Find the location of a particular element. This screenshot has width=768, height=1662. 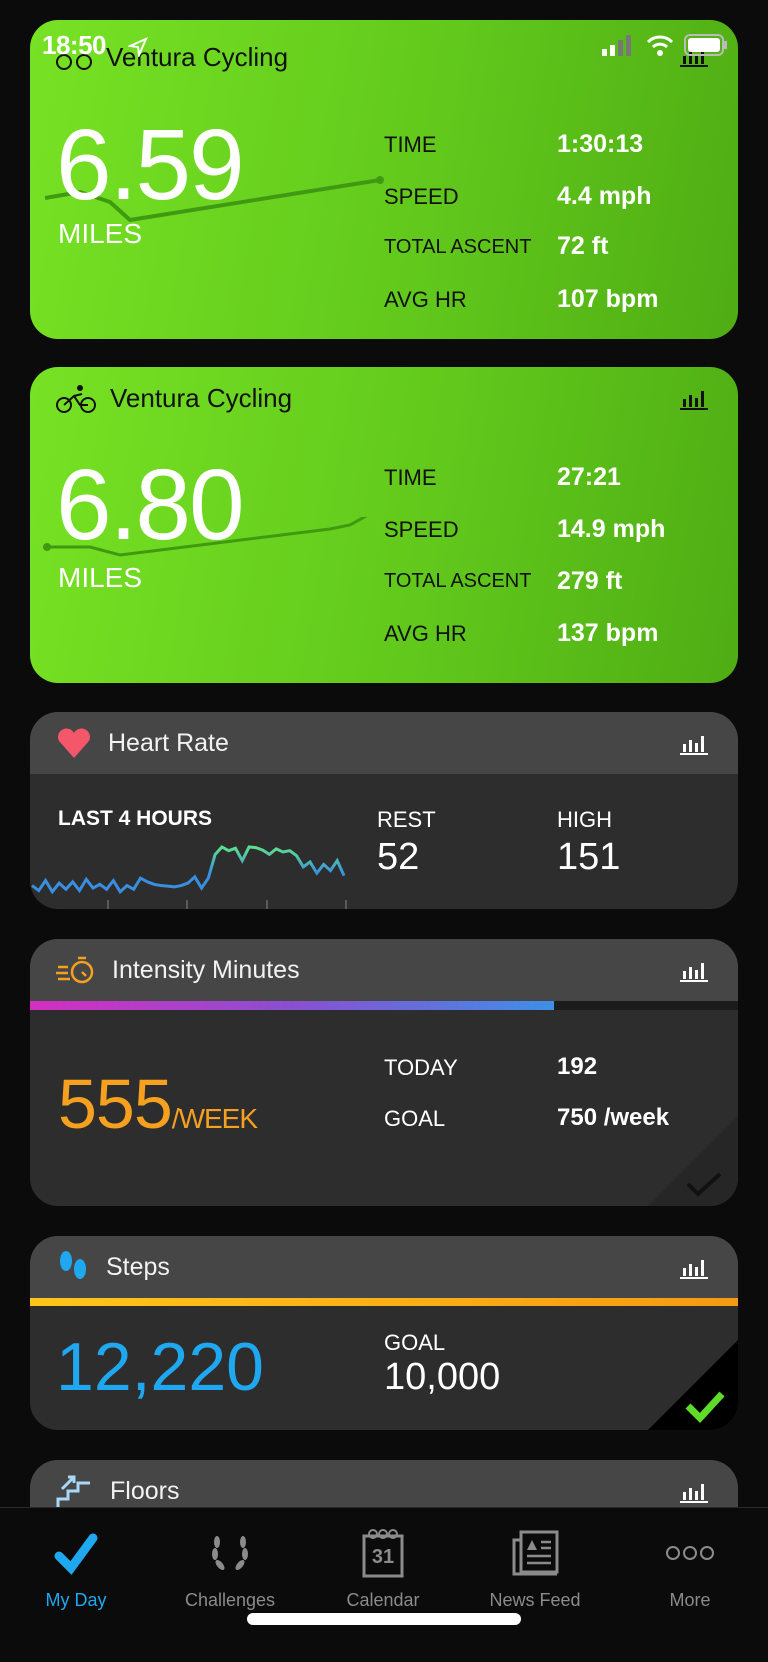

tab-news-feed: News Feed is located at coordinates (535, 1569).